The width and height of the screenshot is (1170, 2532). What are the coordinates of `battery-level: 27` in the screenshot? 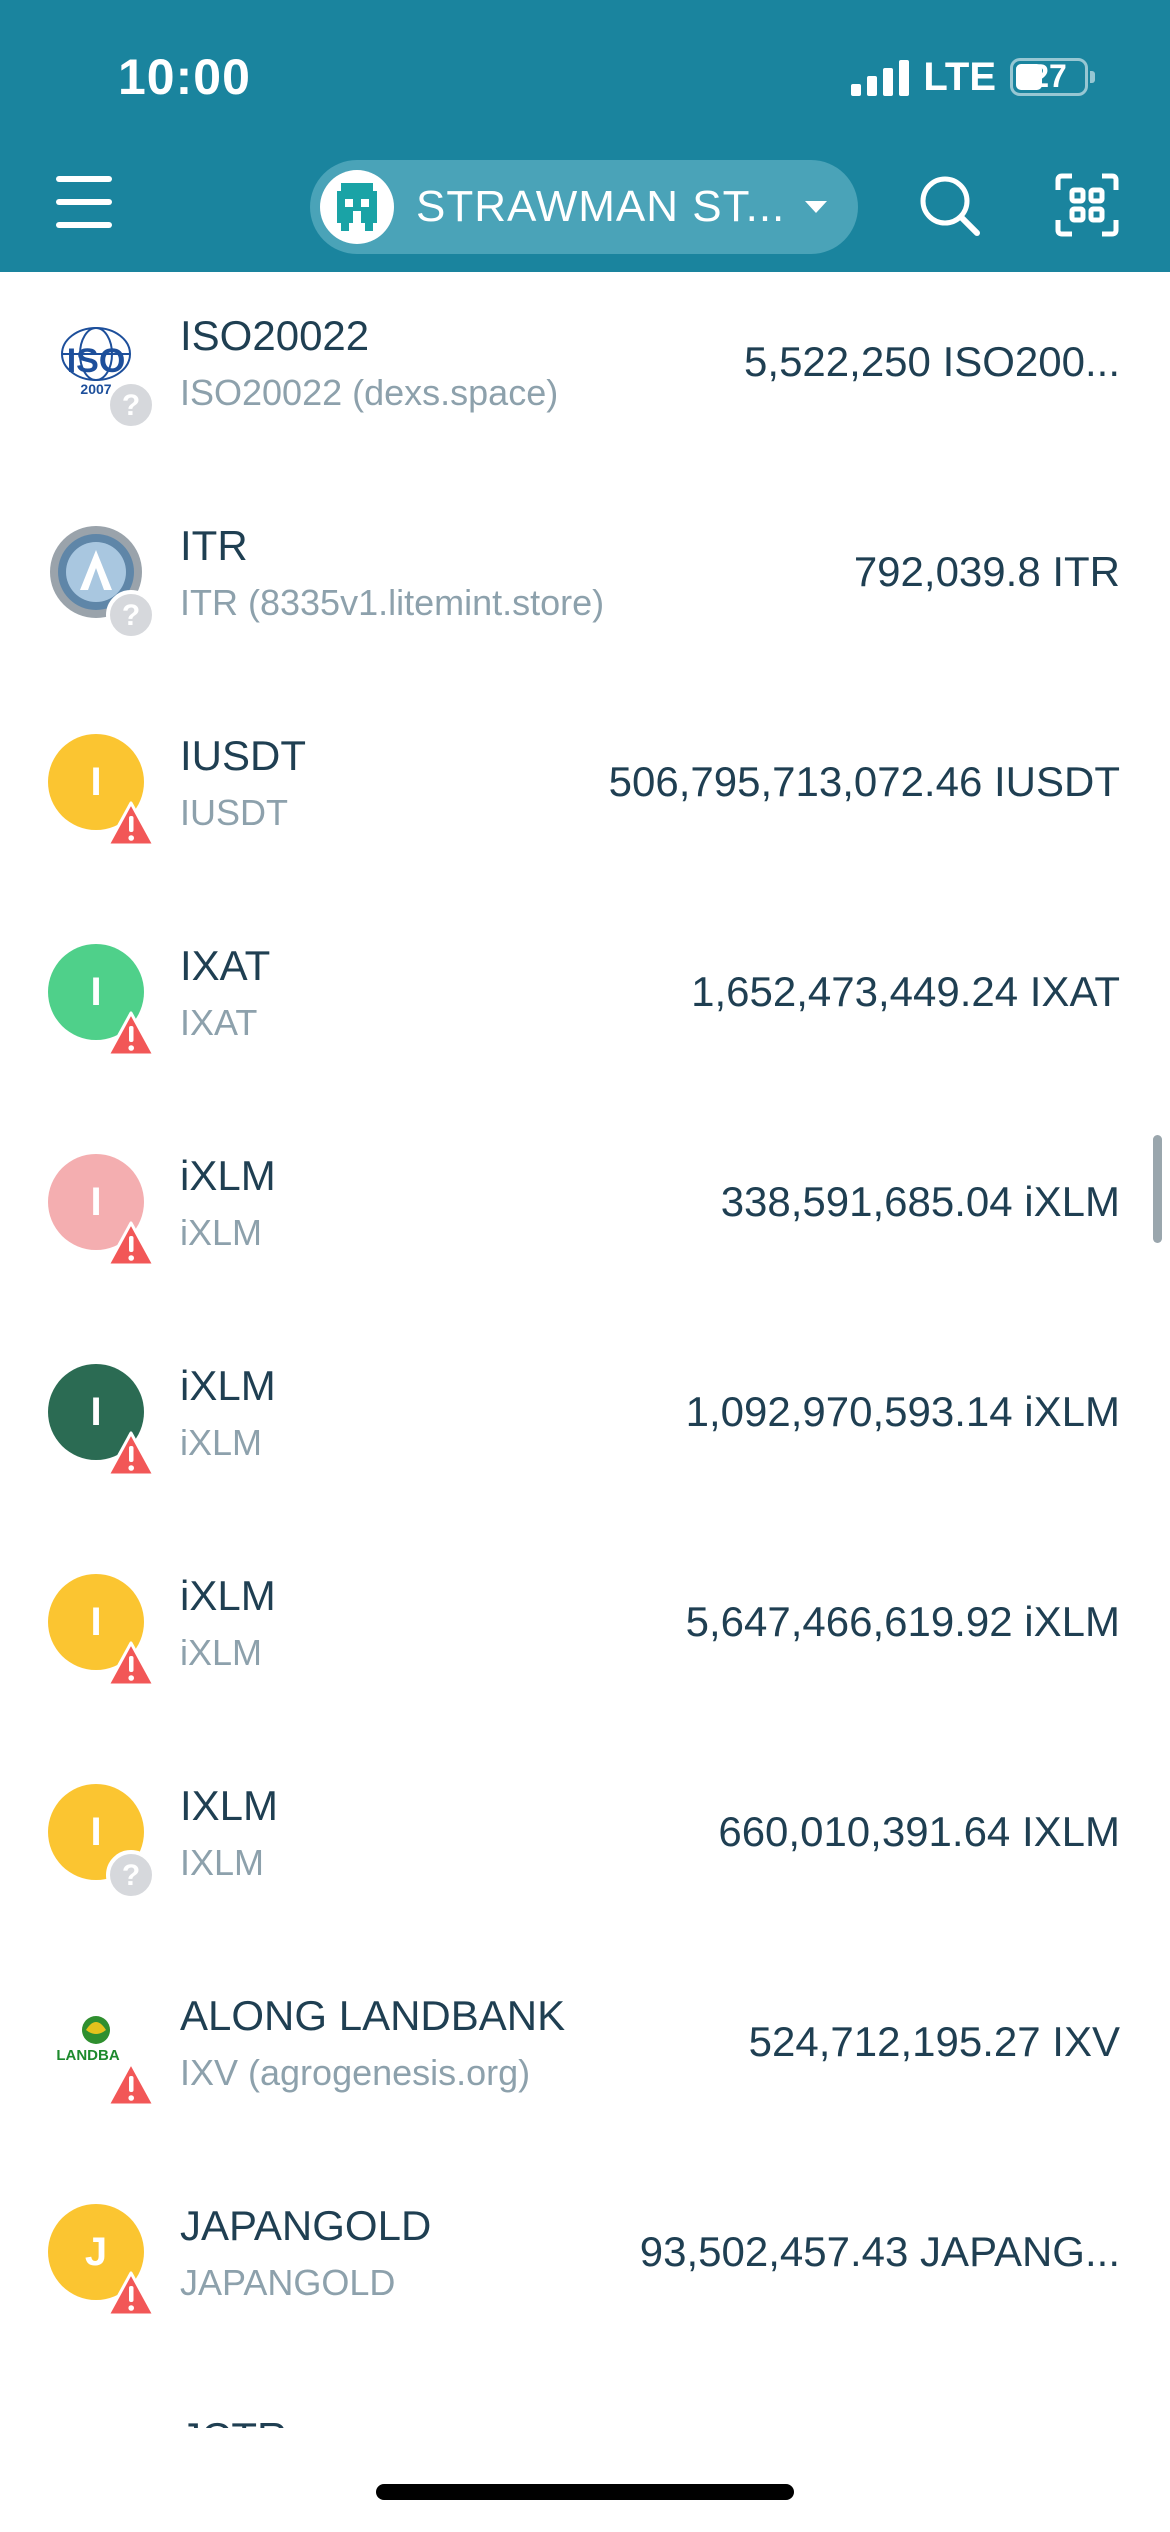 It's located at (1049, 76).